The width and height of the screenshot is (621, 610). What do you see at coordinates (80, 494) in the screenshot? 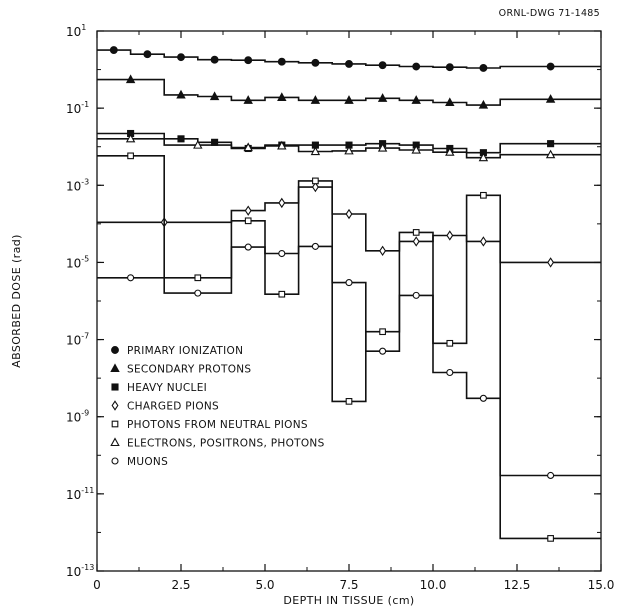
I see `y-tick-label: 10⁻¹¹` at bounding box center [80, 494].